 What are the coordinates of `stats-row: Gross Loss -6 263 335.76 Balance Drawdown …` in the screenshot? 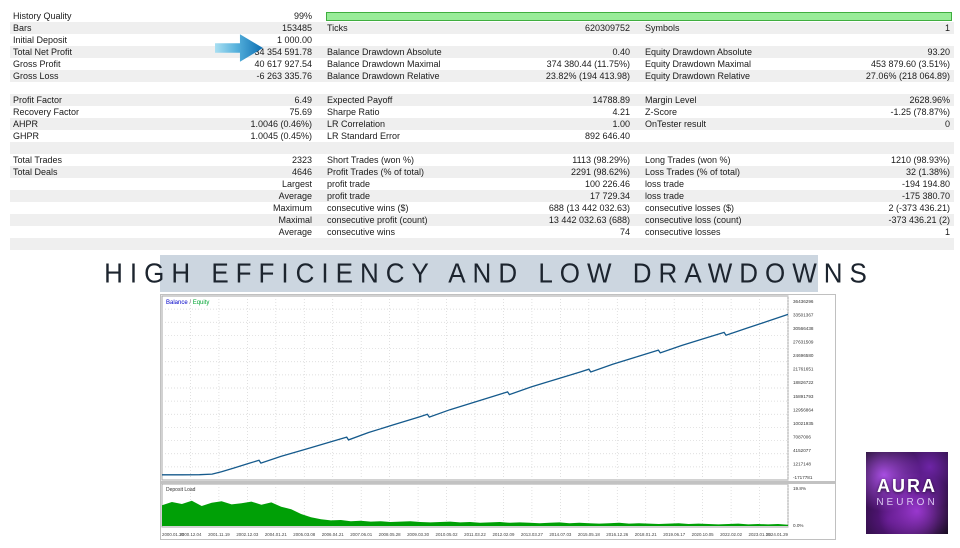 It's located at (482, 76).